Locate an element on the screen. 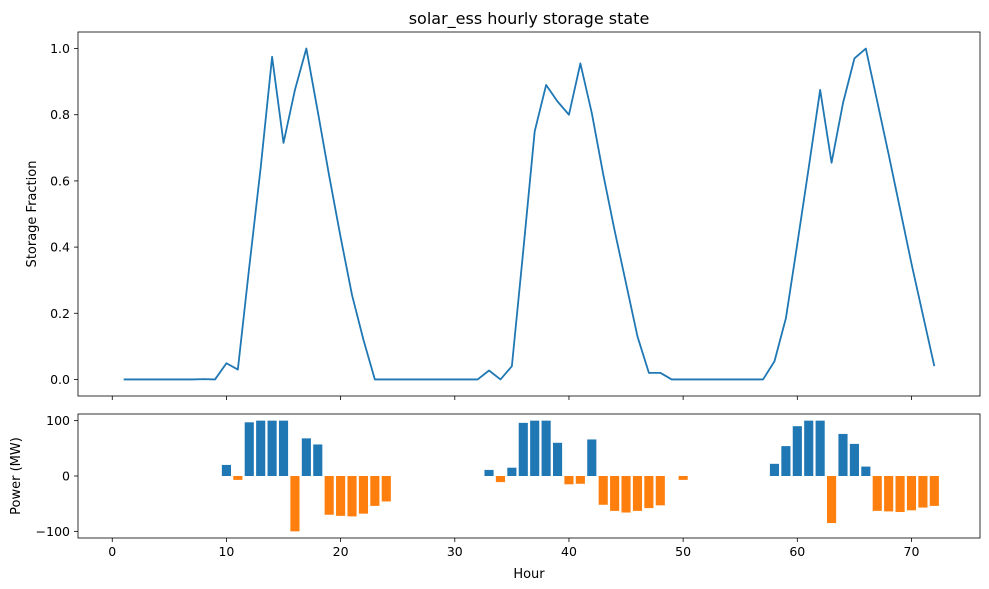 This screenshot has width=989, height=589. top-y-tick-label: 0.2 is located at coordinates (60, 313).